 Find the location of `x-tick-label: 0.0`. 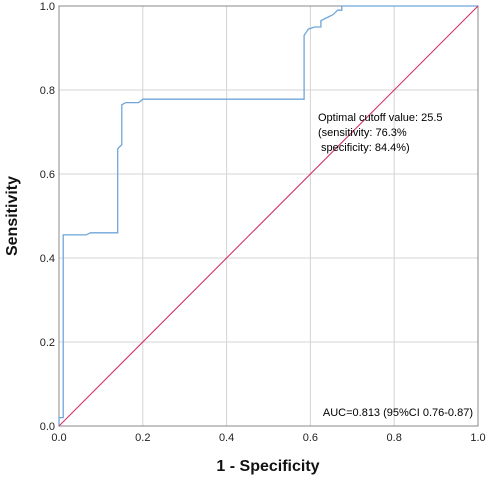

x-tick-label: 0.0 is located at coordinates (58, 438).